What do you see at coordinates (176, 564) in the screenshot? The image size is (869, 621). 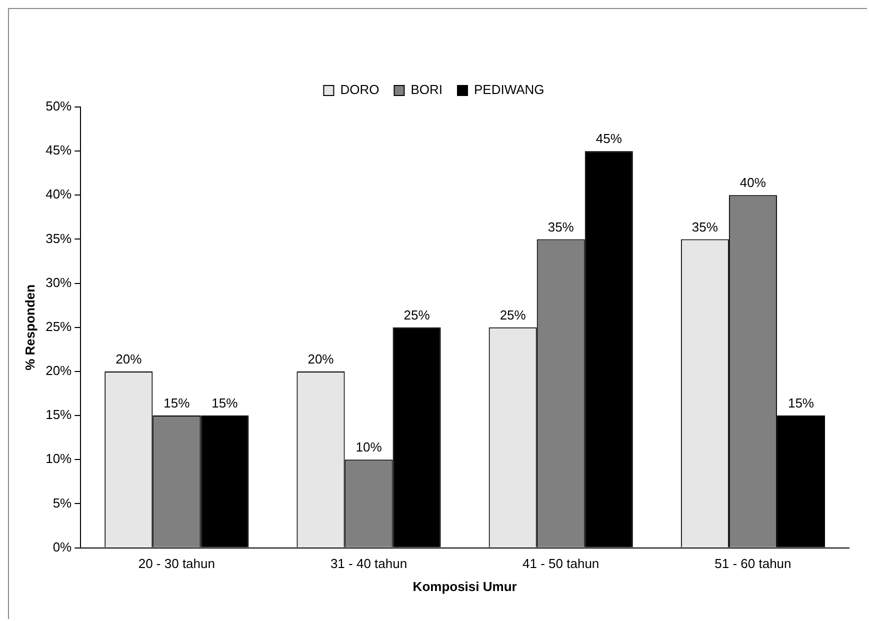 I see `x-tick-label: 20 - 30 tahun` at bounding box center [176, 564].